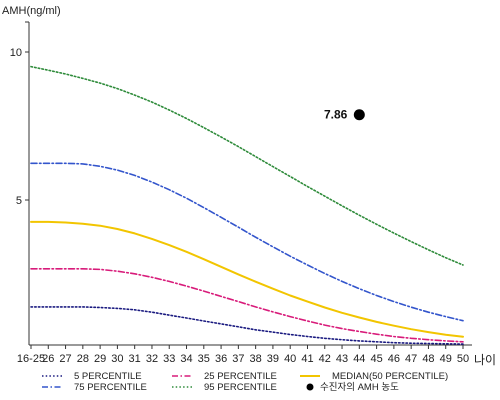 The image size is (500, 400). What do you see at coordinates (273, 359) in the screenshot?
I see `x-tick-label: 39` at bounding box center [273, 359].